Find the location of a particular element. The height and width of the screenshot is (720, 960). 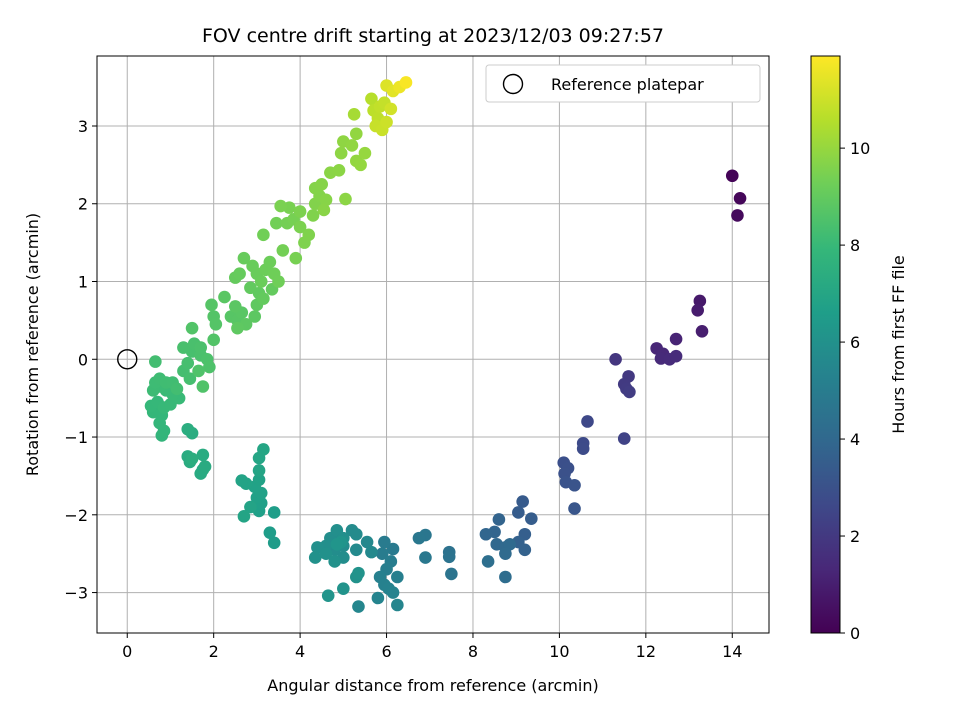

x-tick-label: 8 is located at coordinates (473, 651).